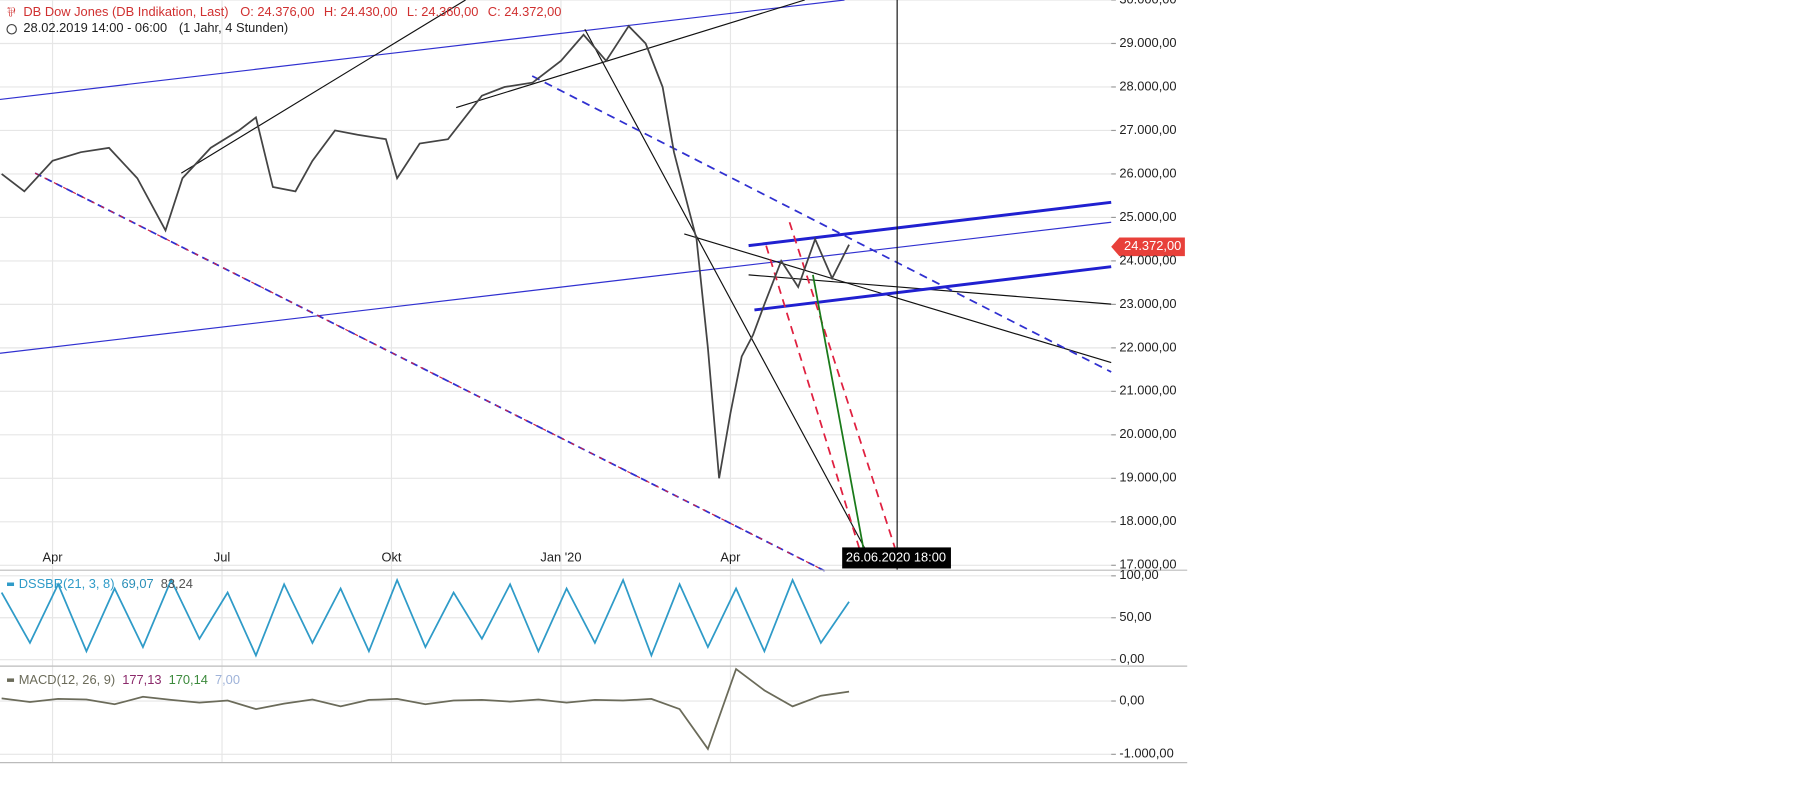  What do you see at coordinates (1147, 433) in the screenshot?
I see `y-tick-label: 20.000,00` at bounding box center [1147, 433].